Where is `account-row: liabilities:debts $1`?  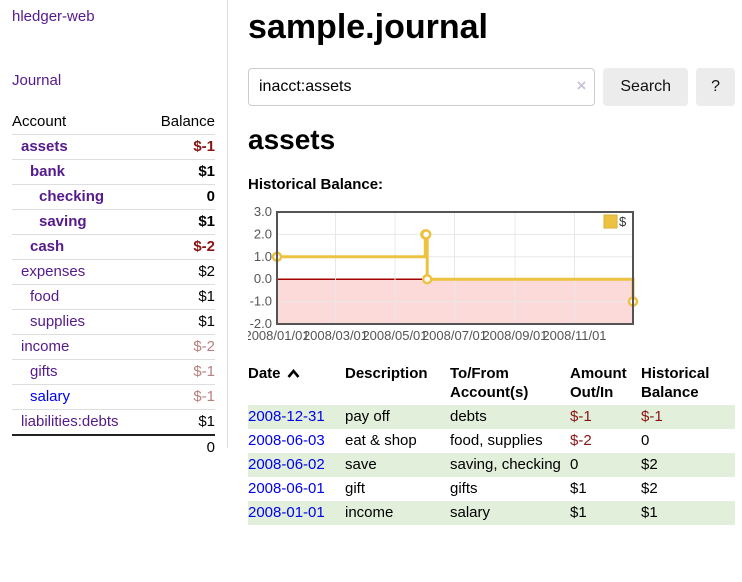
account-row: liabilities:debts $1 is located at coordinates (113, 422).